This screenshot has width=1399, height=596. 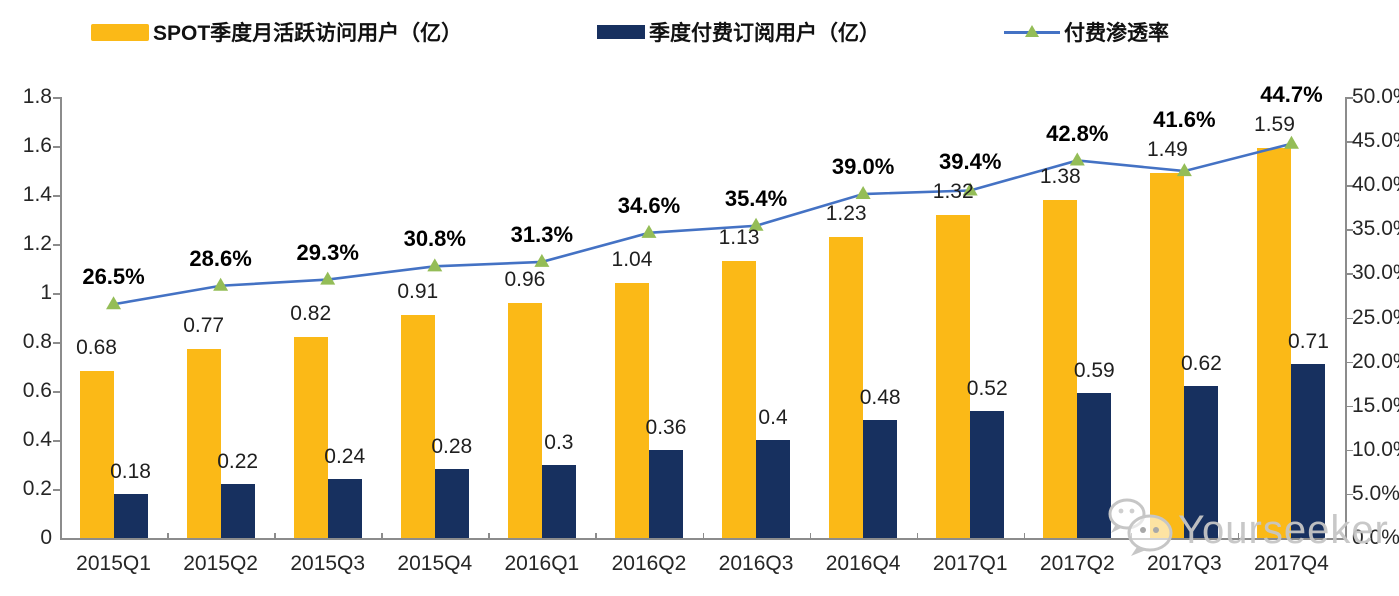 I want to click on value-label-mau-2015Q3: 0.82, so click(x=311, y=314).